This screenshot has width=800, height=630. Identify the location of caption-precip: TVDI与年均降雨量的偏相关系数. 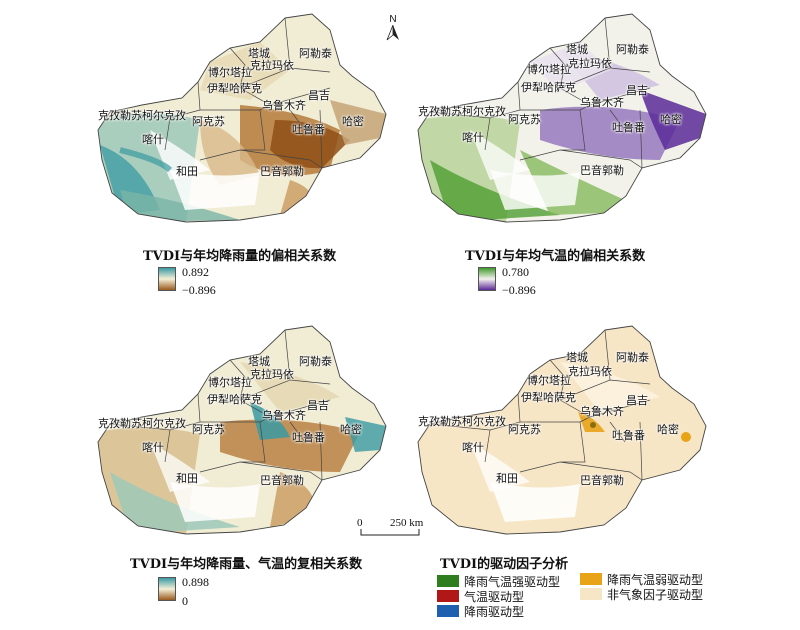
(240, 256).